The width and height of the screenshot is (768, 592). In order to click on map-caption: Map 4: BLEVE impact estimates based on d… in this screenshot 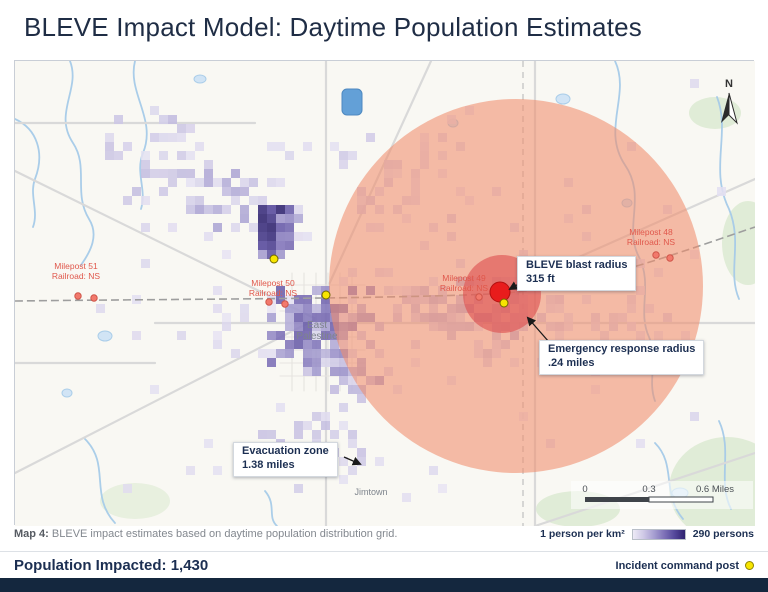, I will do `click(205, 534)`.